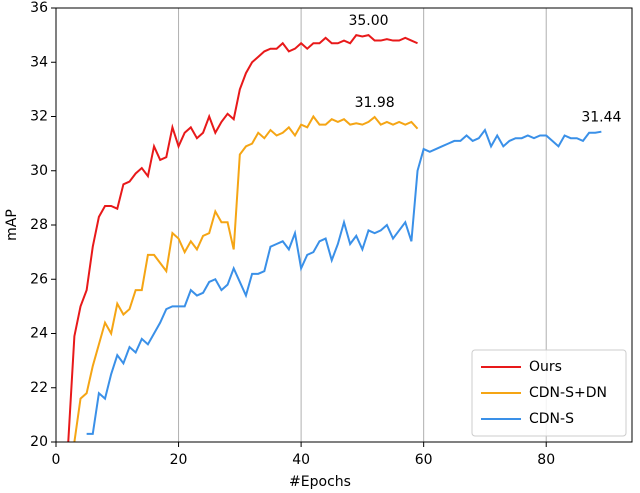 The image size is (640, 493). I want to click on annotation: 35.00, so click(368, 21).